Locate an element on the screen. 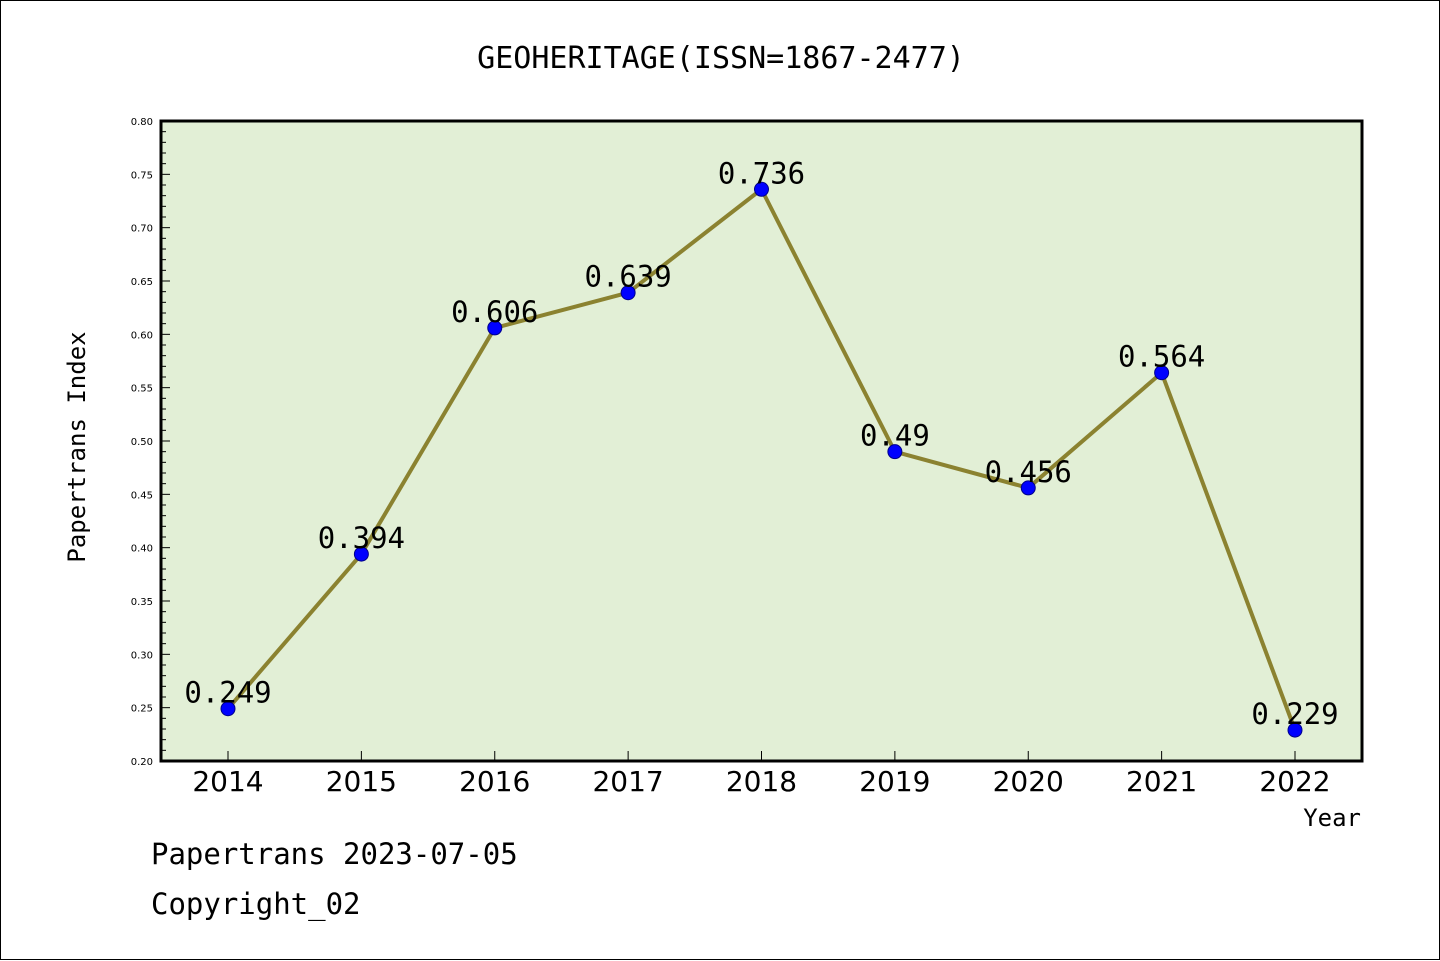 This screenshot has width=1440, height=961. y-tick-label: 0.30 is located at coordinates (142, 655).